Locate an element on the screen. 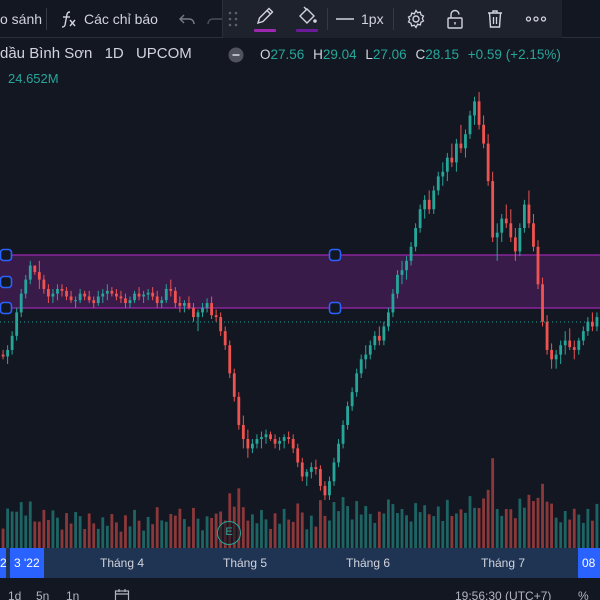 The width and height of the screenshot is (600, 600). settings-button is located at coordinates (416, 18).